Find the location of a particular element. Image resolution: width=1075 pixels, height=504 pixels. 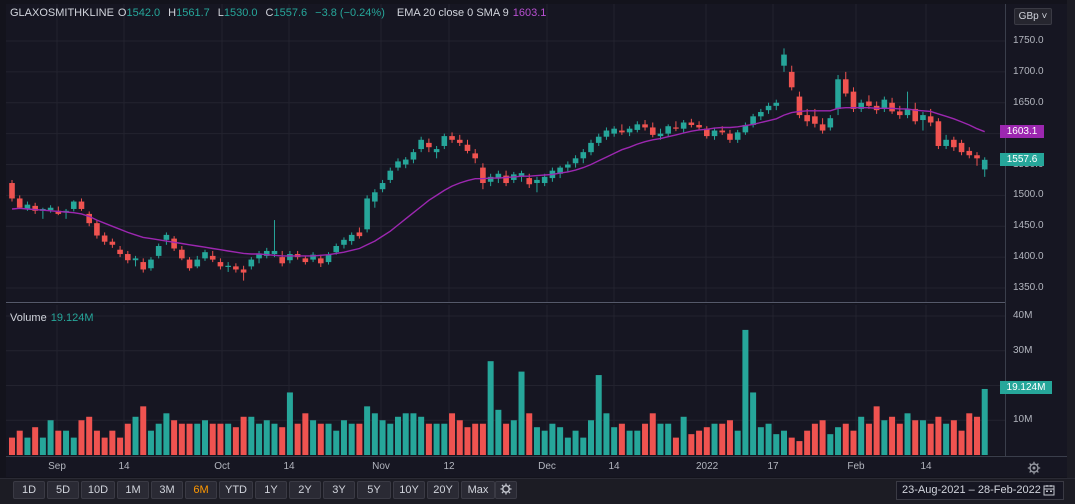

range-button-3y: 3Y is located at coordinates (339, 490).